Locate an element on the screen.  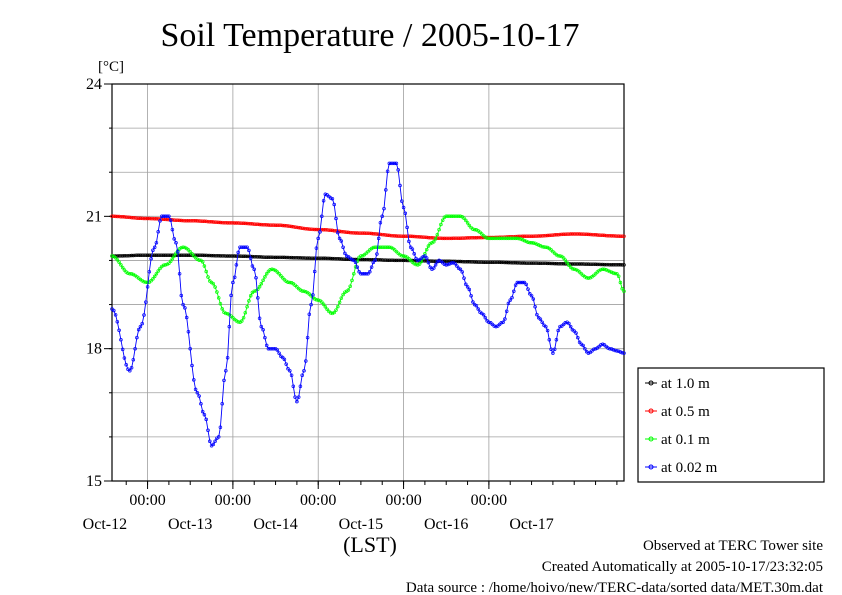
legend-marker is located at coordinates (651, 467).